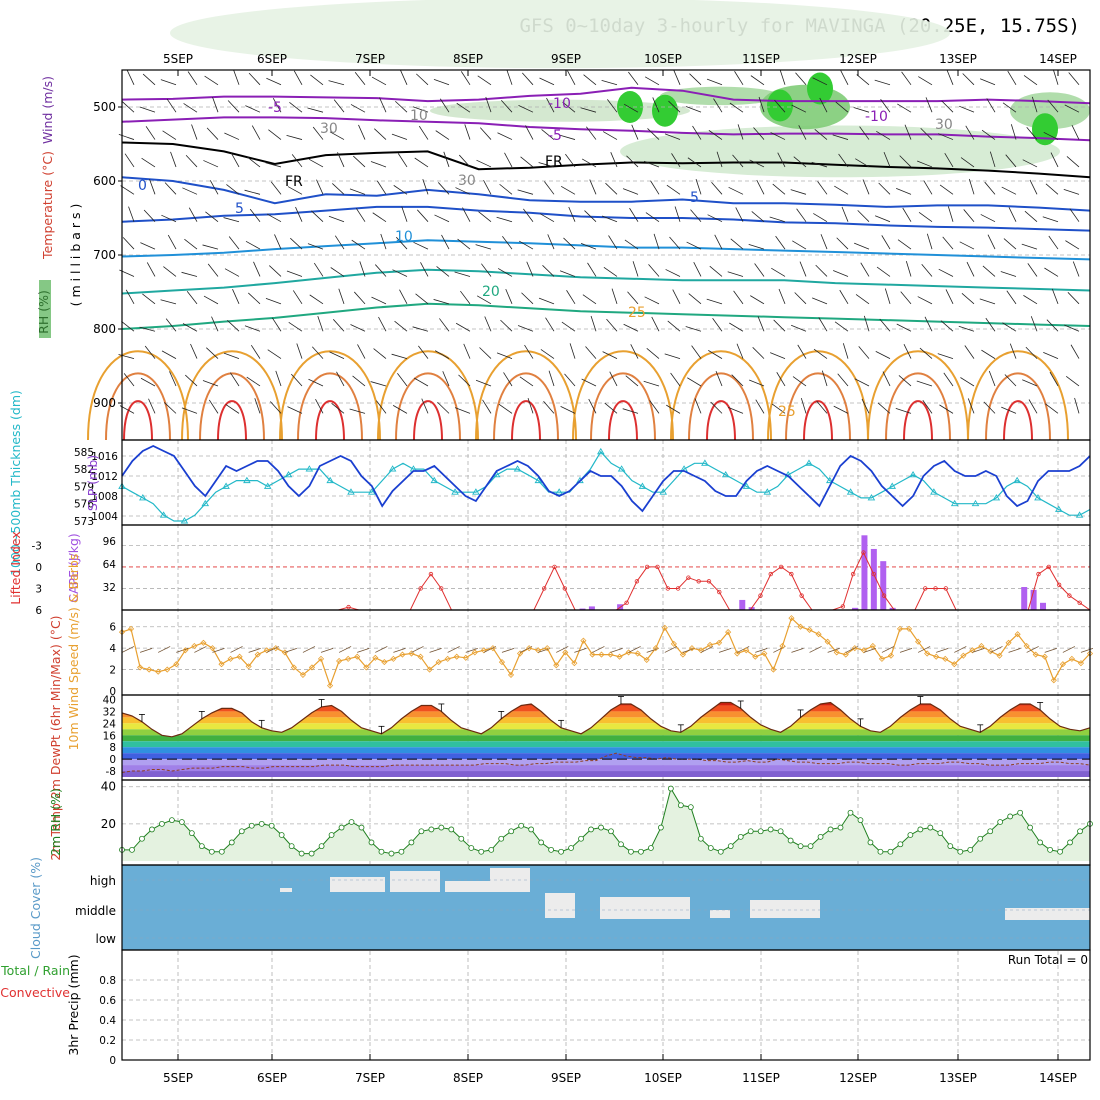 Image resolution: width=1100 pixels, height=1100 pixels. I want to click on pressure-tick-label: 500, so click(104, 107).